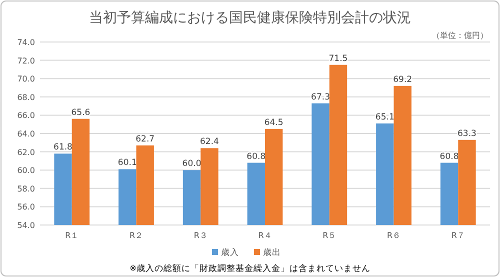 The width and height of the screenshot is (500, 277). I want to click on chart-title: 当初予算編成における国民健康保険特別会計の状況, so click(250, 18).